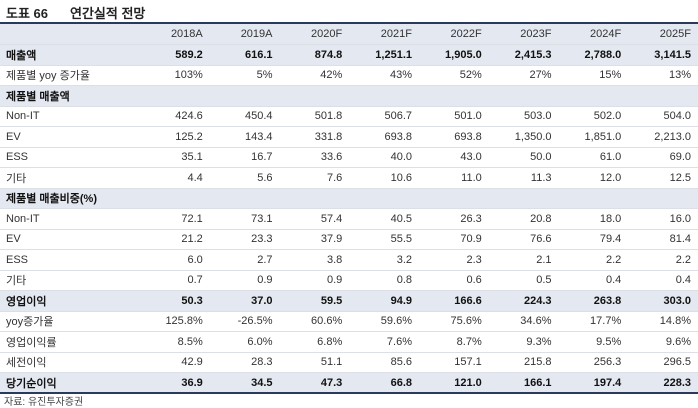 The height and width of the screenshot is (408, 698). I want to click on cell-value: 3.8, so click(314, 260).